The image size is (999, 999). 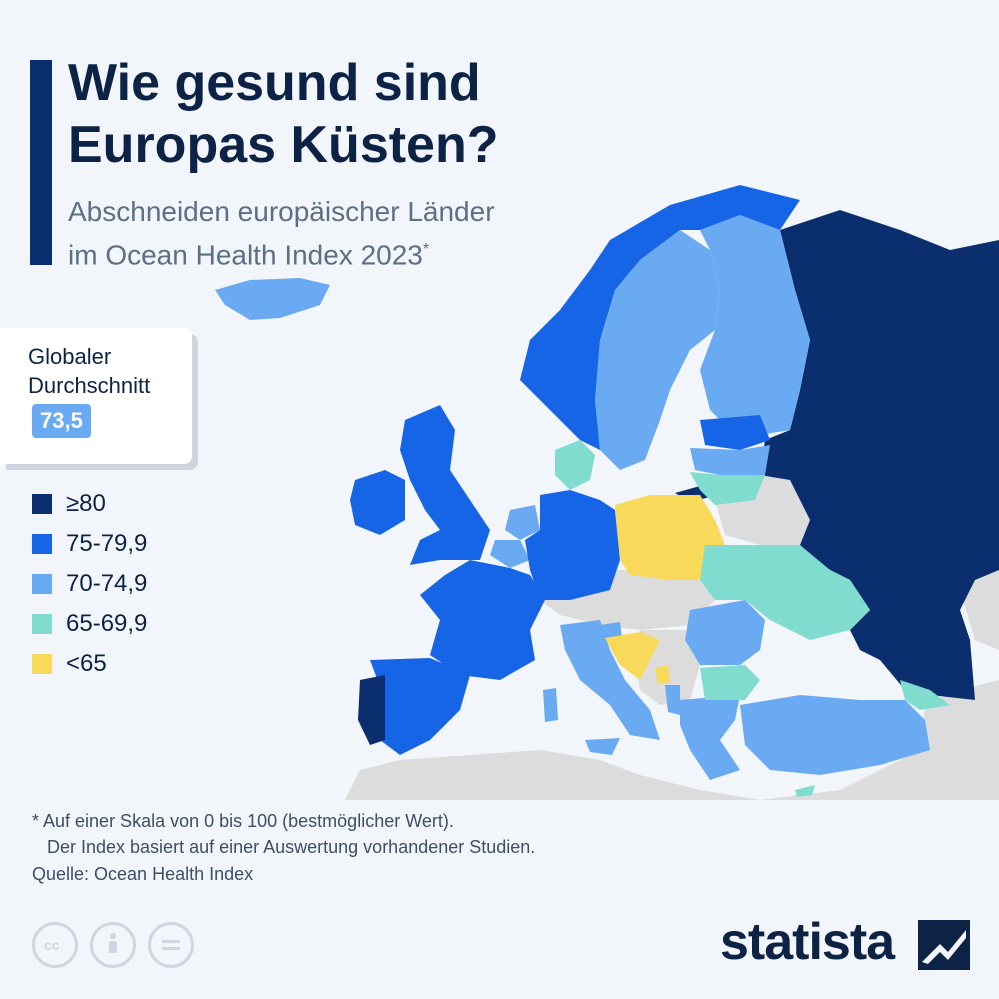 What do you see at coordinates (575, 465) in the screenshot?
I see `country-daenemark` at bounding box center [575, 465].